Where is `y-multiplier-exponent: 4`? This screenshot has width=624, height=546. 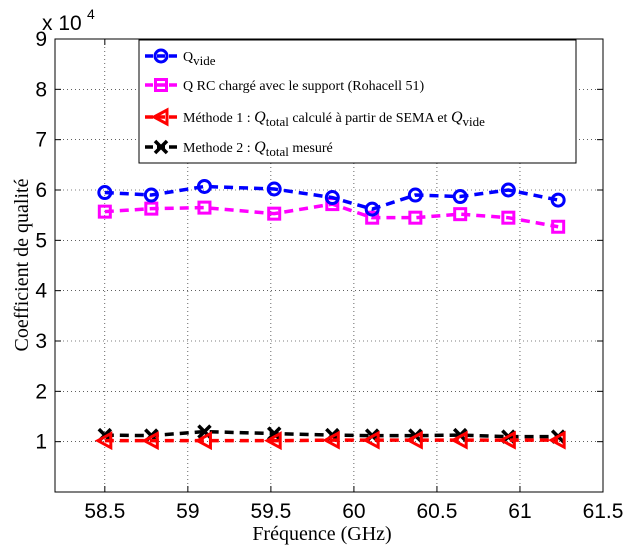 y-multiplier-exponent: 4 is located at coordinates (91, 14).